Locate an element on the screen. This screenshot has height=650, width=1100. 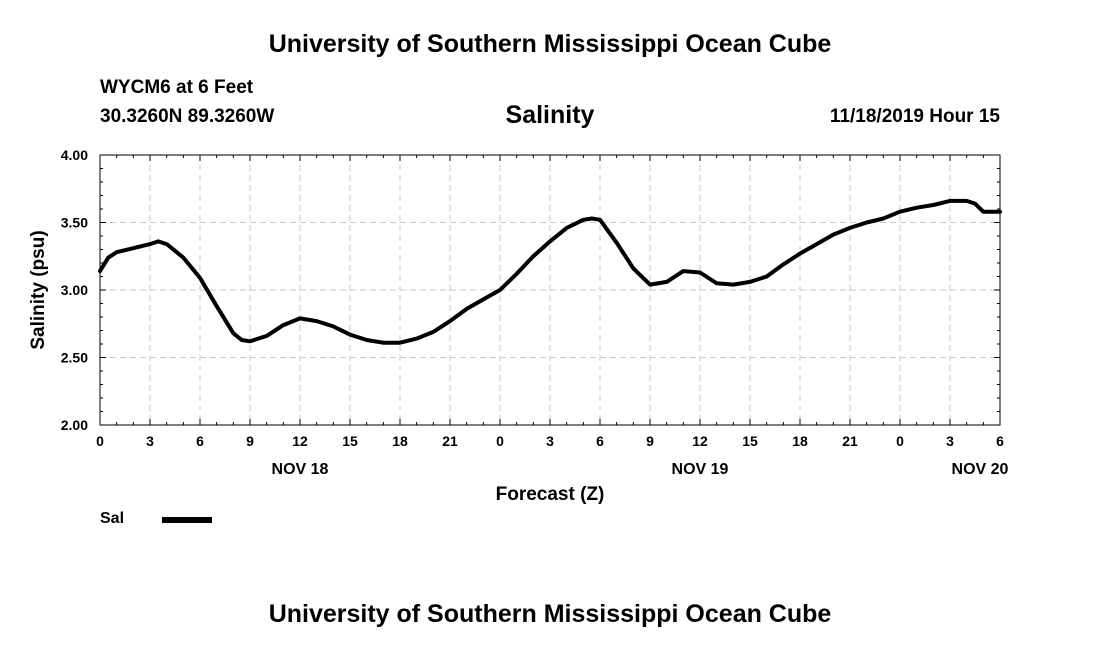
forecast-datetime: 11/18/2019 Hour 15 is located at coordinates (914, 116).